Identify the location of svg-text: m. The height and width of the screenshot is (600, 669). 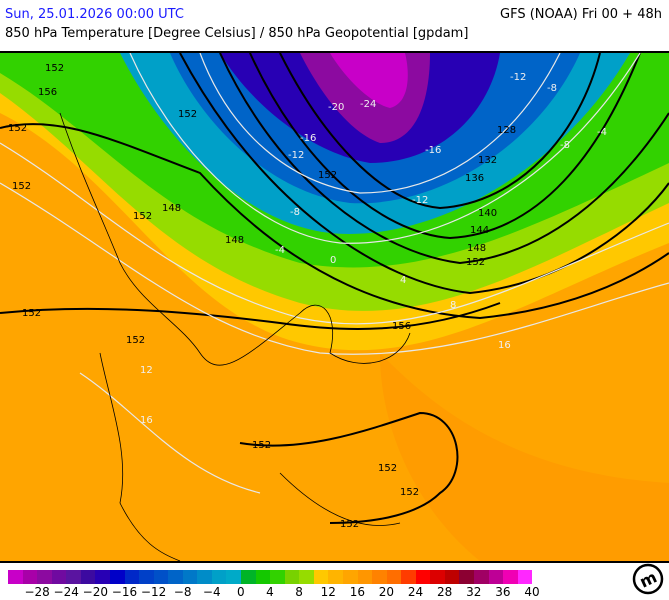
(648, 579).